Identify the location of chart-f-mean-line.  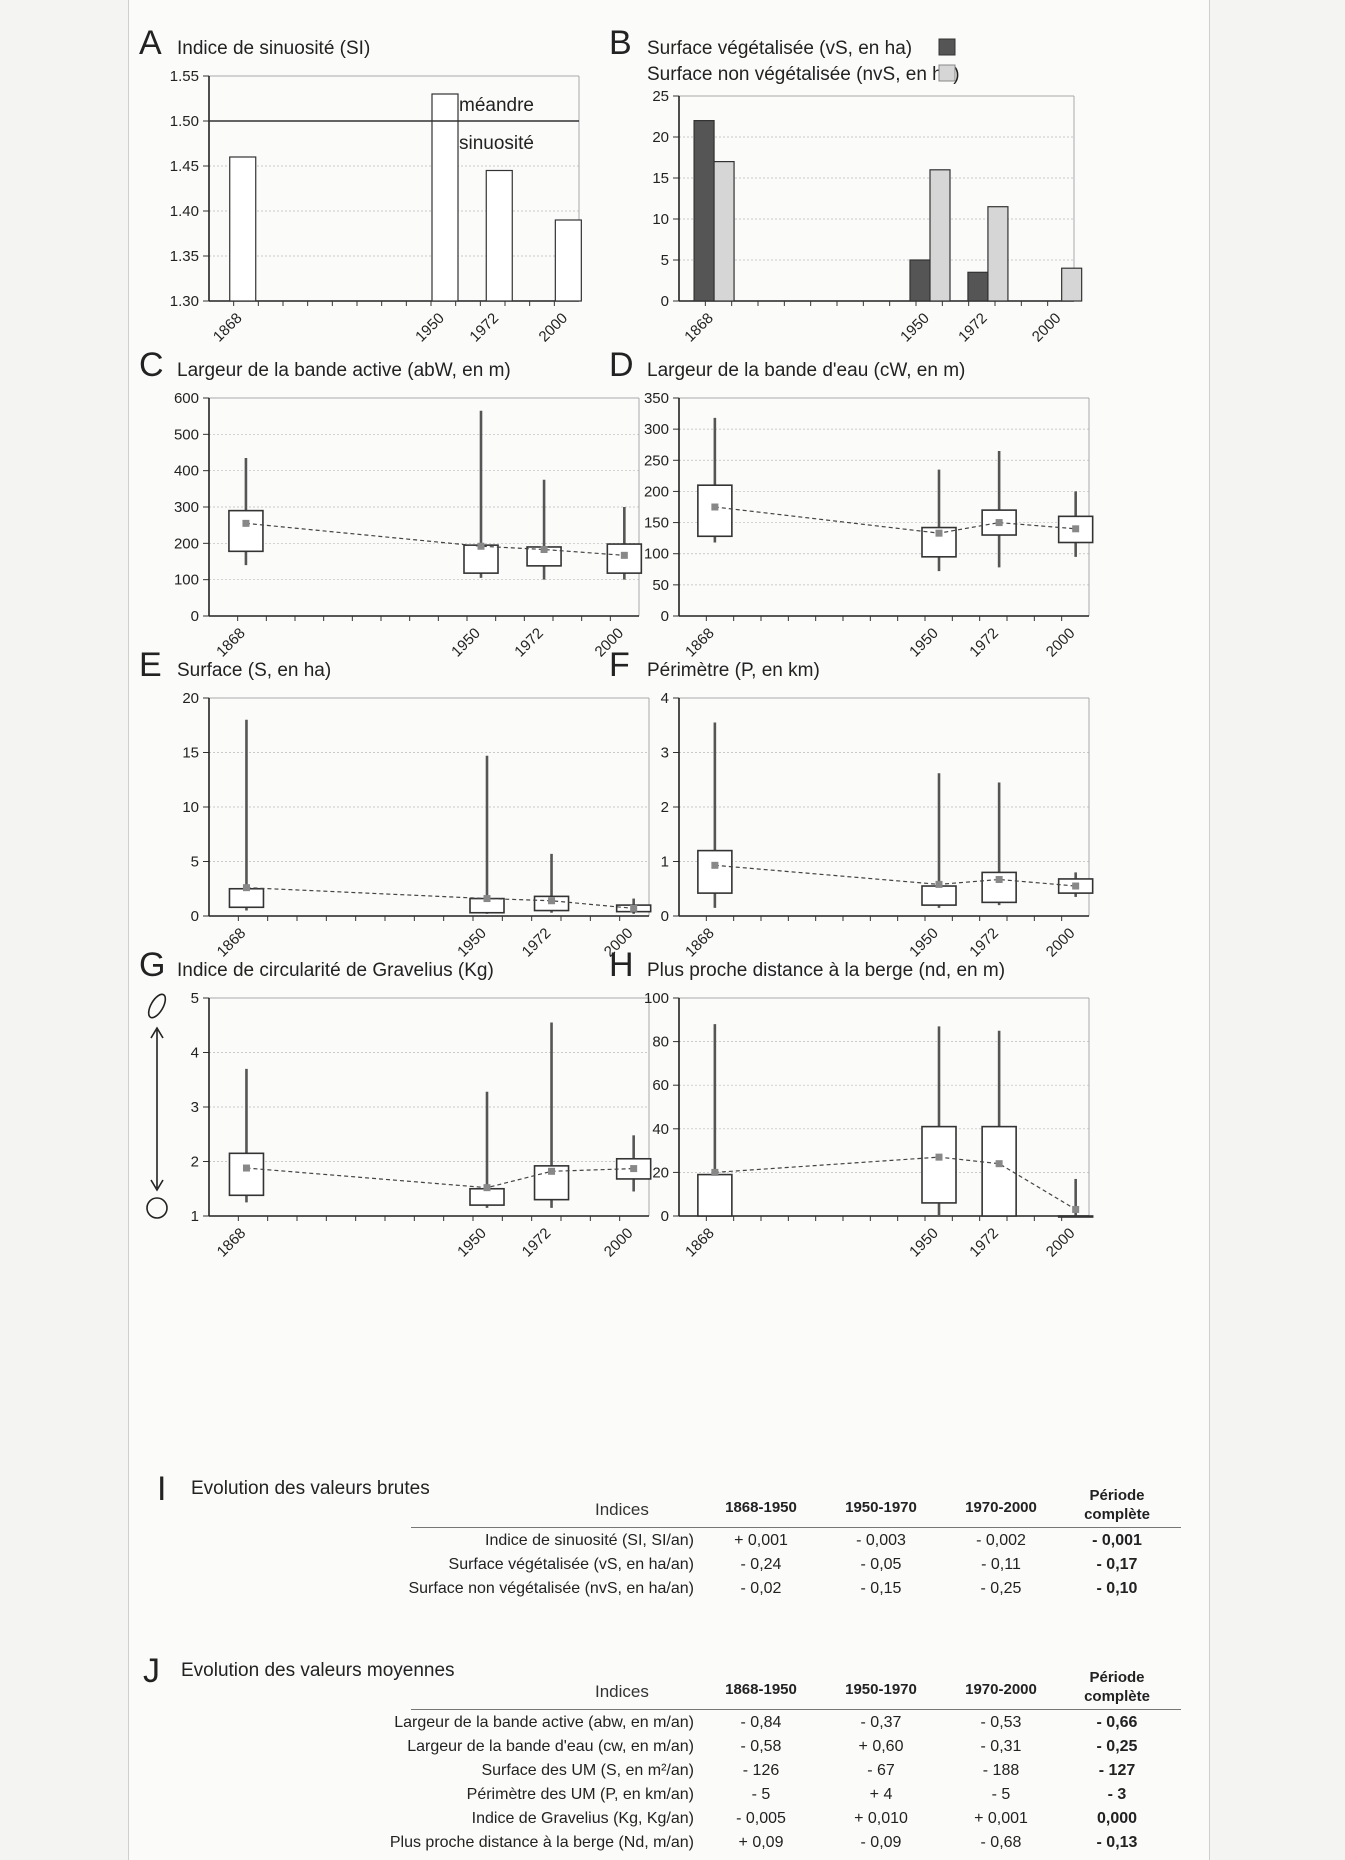
(895, 875).